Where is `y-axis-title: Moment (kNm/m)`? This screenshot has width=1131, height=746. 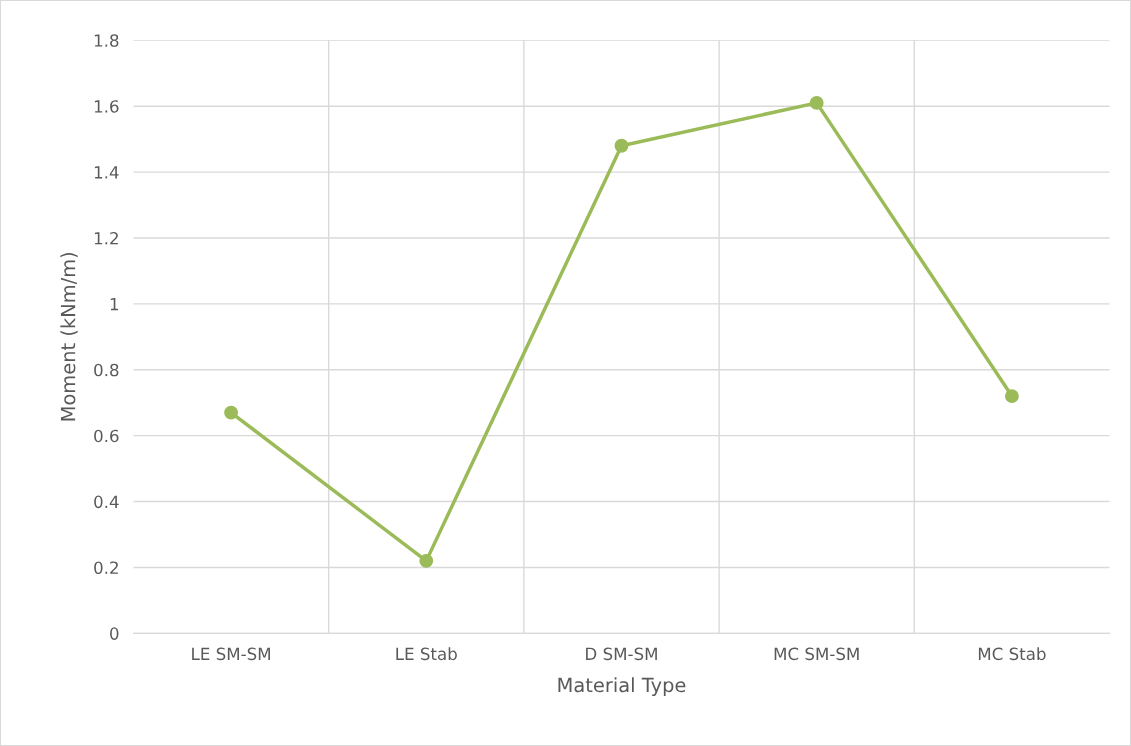
y-axis-title: Moment (kNm/m) is located at coordinates (69, 336).